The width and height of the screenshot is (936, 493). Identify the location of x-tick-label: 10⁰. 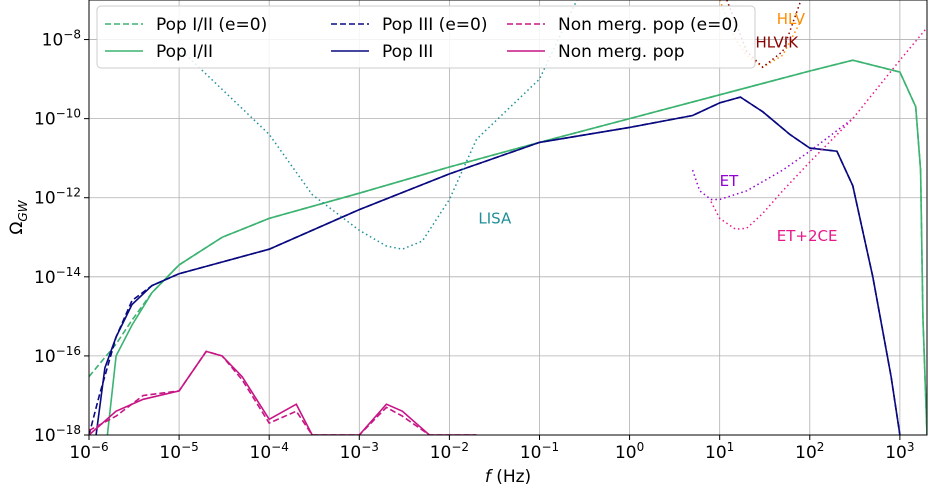
(629, 451).